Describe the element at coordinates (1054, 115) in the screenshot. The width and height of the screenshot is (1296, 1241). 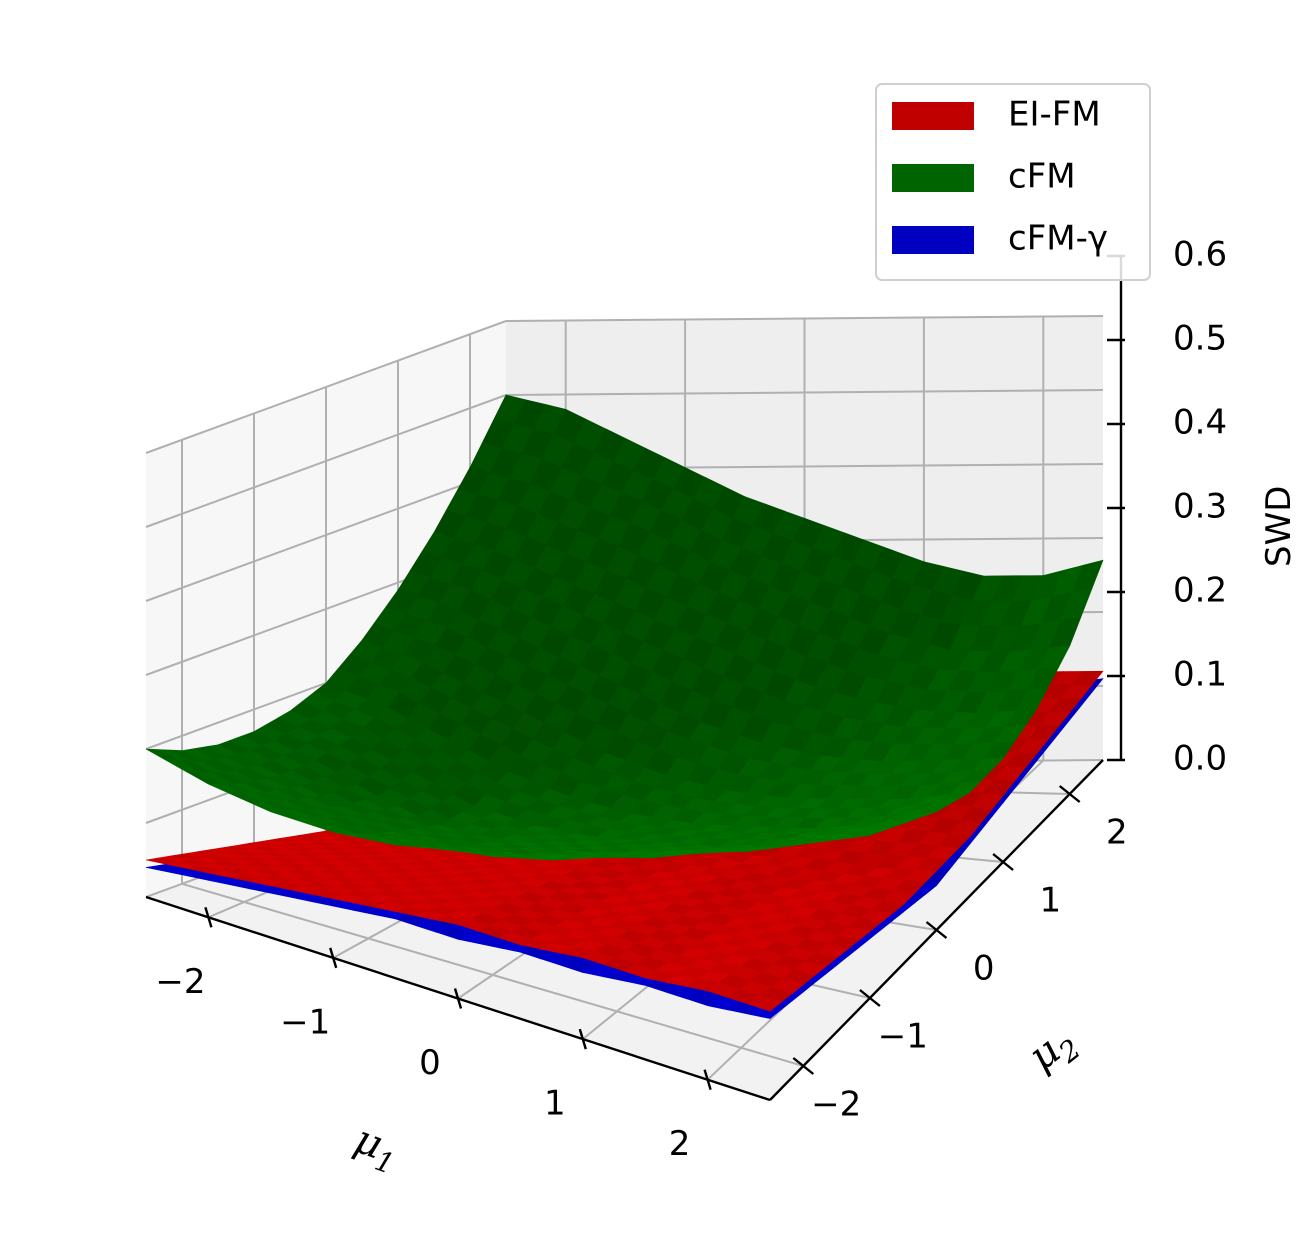
I see `legend-label: EI-FM` at that location.